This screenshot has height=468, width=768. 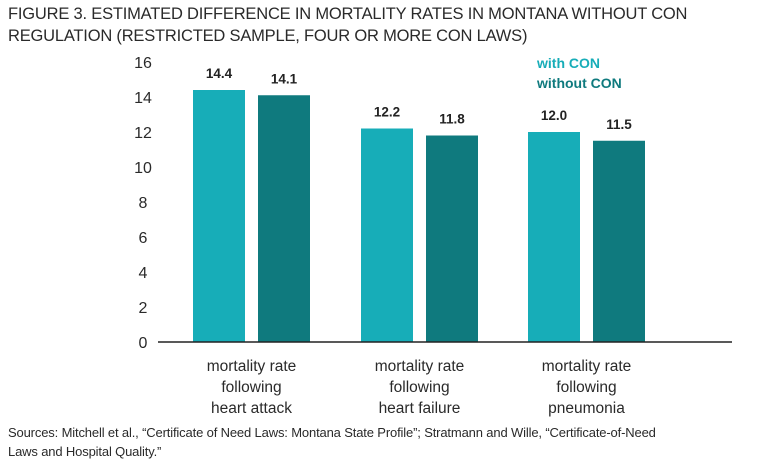 What do you see at coordinates (420, 408) in the screenshot?
I see `category-label: heart failure` at bounding box center [420, 408].